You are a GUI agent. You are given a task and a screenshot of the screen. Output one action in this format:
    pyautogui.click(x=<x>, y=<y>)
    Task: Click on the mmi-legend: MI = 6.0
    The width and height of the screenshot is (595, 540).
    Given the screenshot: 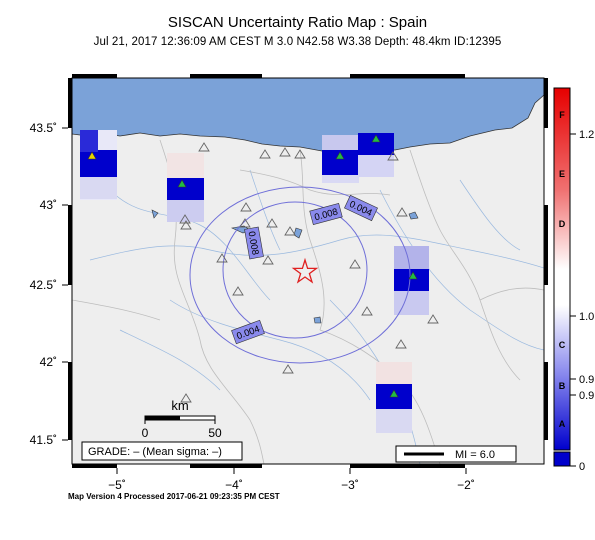 What is the action you would take?
    pyautogui.click(x=456, y=454)
    